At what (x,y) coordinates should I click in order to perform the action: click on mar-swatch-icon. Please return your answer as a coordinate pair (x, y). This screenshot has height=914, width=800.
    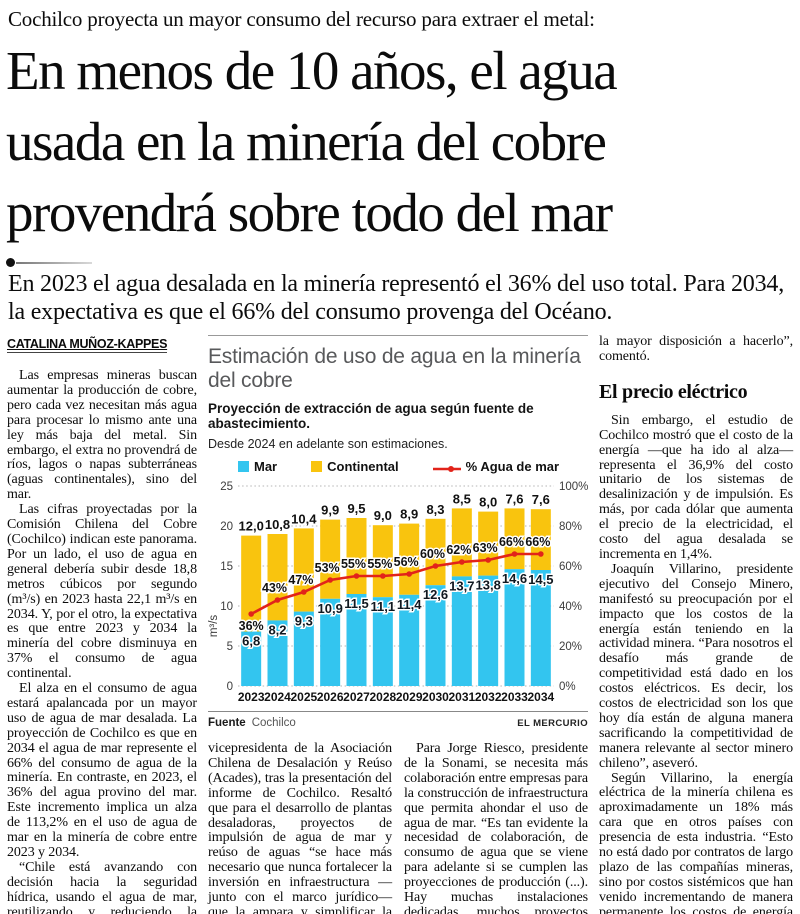
    Looking at the image, I should click on (243, 466).